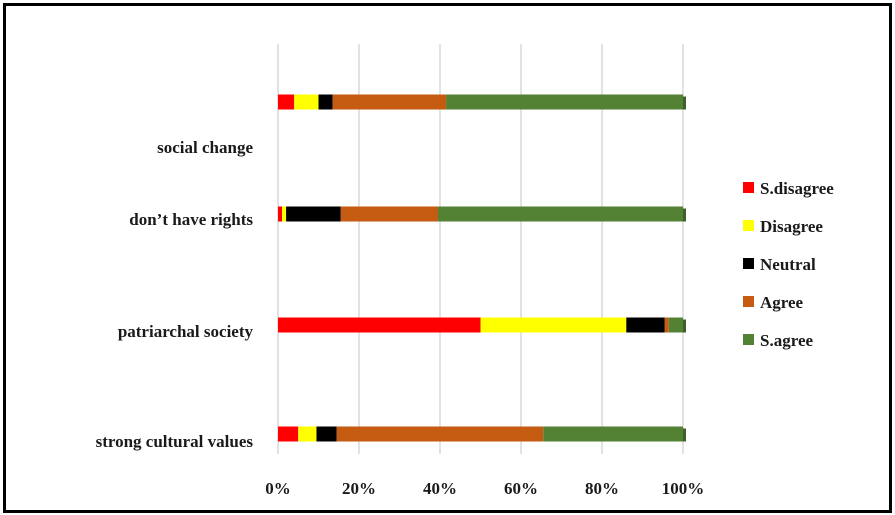 This screenshot has height=515, width=895. Describe the element at coordinates (440, 488) in the screenshot. I see `x-tick-label-2: 40%` at that location.